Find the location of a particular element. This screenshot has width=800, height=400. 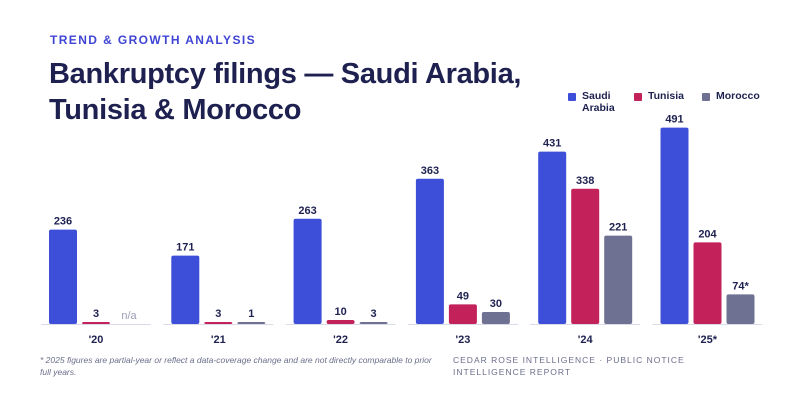

legend: Saudi Arabia Tunisia Morocco is located at coordinates (664, 102).